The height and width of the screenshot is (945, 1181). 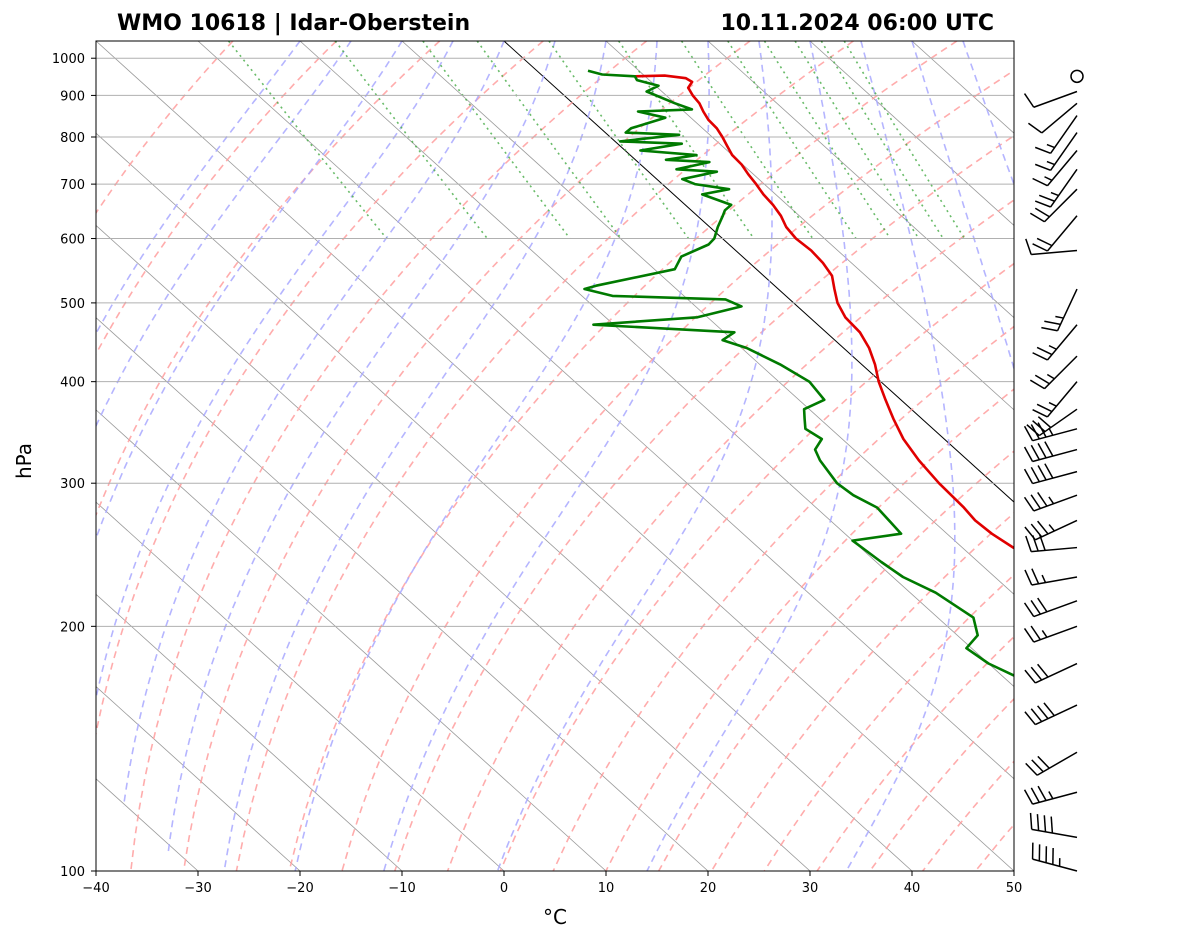 I want to click on wind-barb-staff, so click(x=1054, y=253).